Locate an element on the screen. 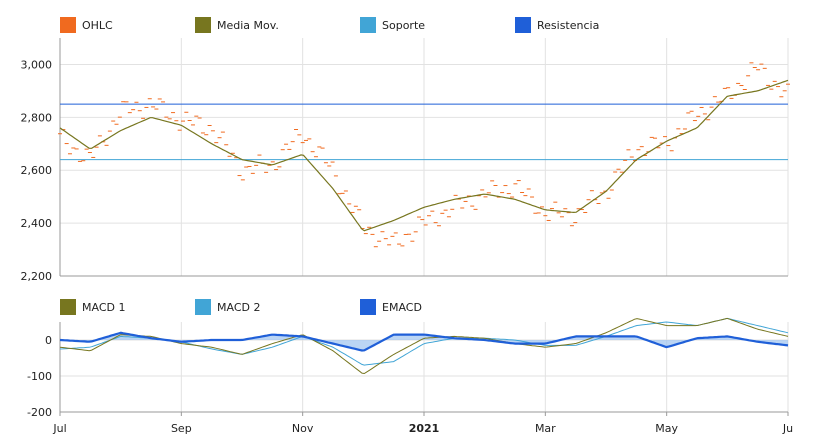 This screenshot has width=816, height=440. top-legend-label-2: Soporte is located at coordinates (403, 25).